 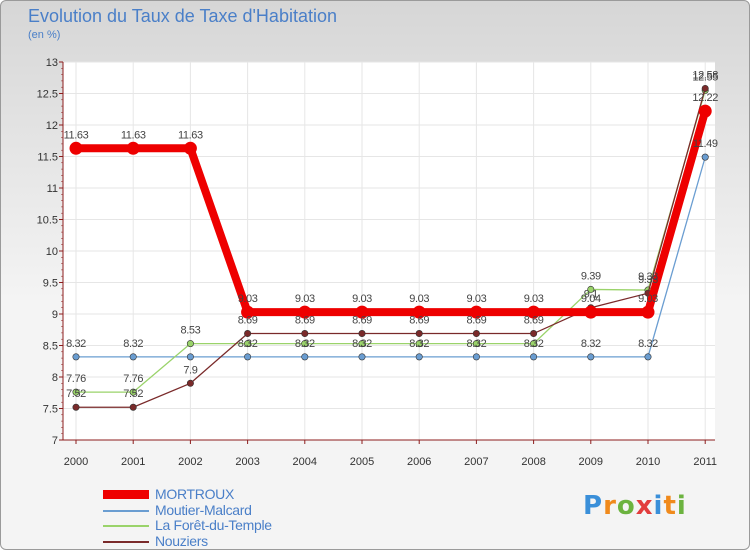 I want to click on data-label: 9.04, so click(x=591, y=299).